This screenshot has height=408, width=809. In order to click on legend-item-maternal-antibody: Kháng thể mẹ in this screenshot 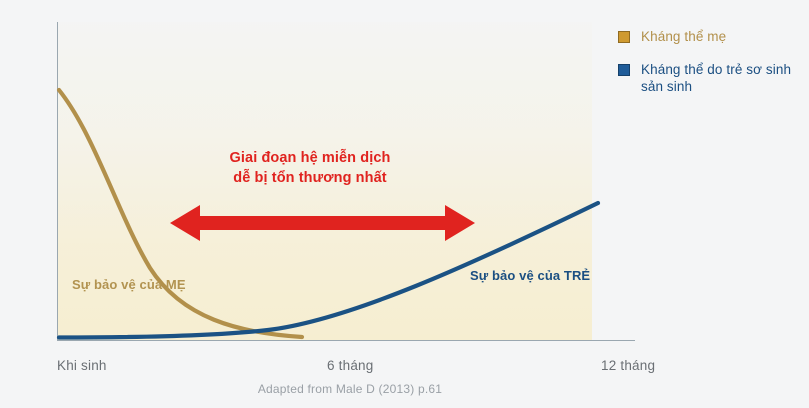, I will do `click(710, 36)`.